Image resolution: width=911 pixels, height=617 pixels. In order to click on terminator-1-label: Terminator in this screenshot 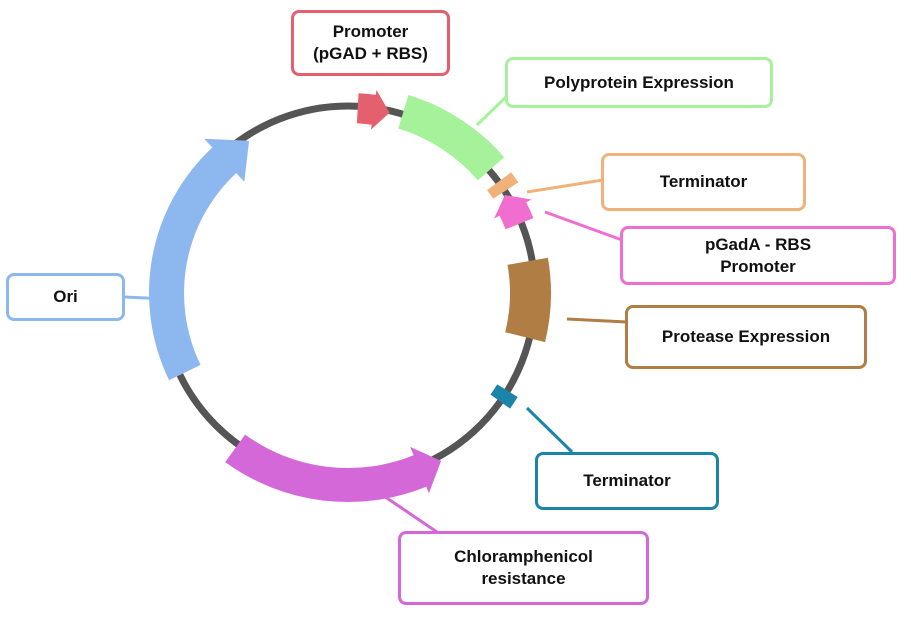, I will do `click(703, 182)`.